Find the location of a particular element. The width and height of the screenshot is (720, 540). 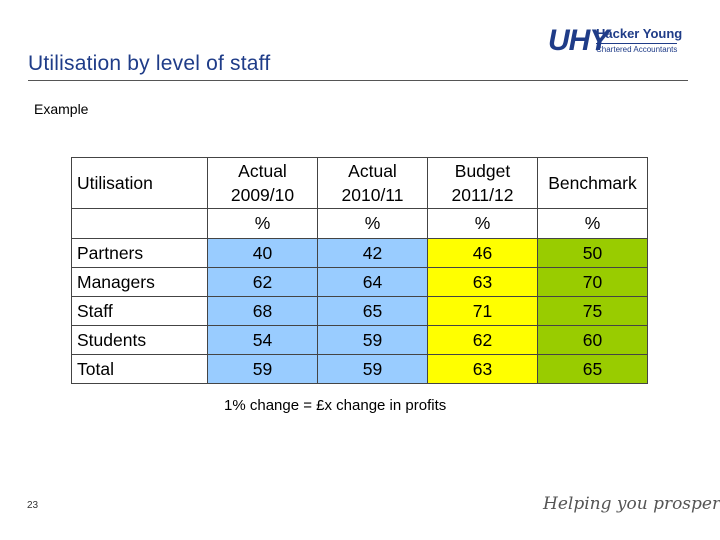

table-row: Partners 40 42 46 50 is located at coordinates (359, 253).